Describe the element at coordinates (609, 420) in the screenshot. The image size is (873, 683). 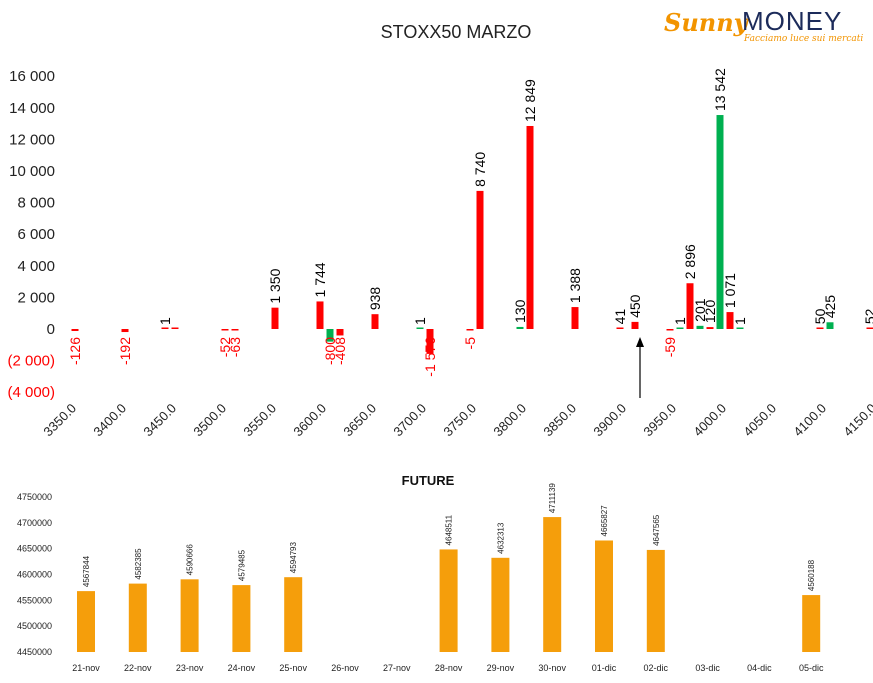
I see `x-tick-label: 3900.0` at that location.